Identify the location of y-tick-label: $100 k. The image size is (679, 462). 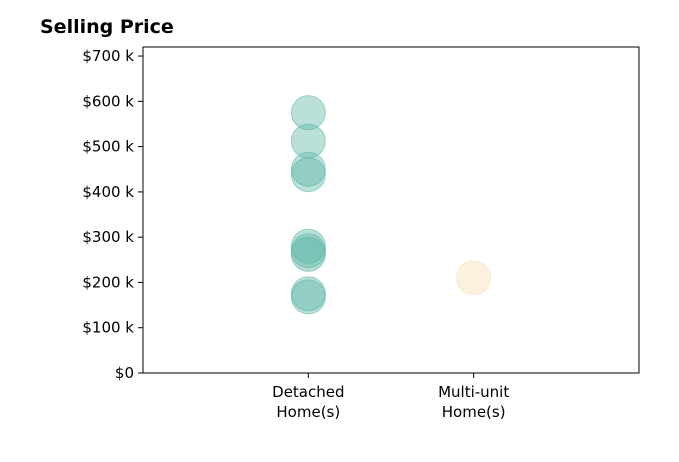
(108, 328).